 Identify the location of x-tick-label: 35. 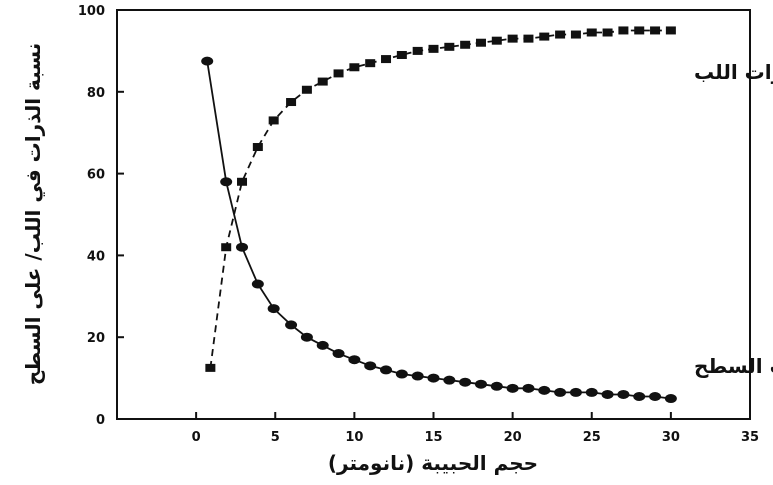
(750, 437).